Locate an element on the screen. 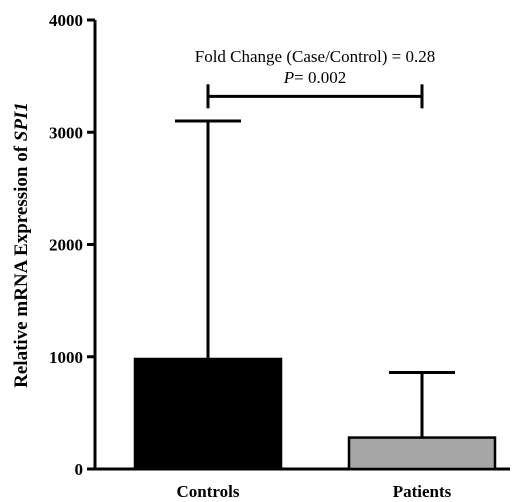 This screenshot has width=522, height=502. x-category-label: Patients is located at coordinates (422, 491).